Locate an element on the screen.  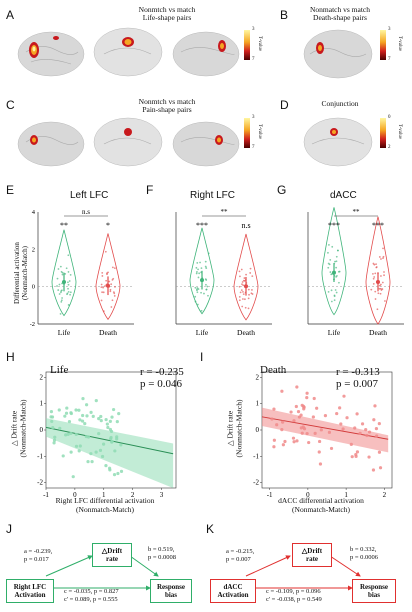
scatter-ytick: -1 is located at coordinates (256, 456).